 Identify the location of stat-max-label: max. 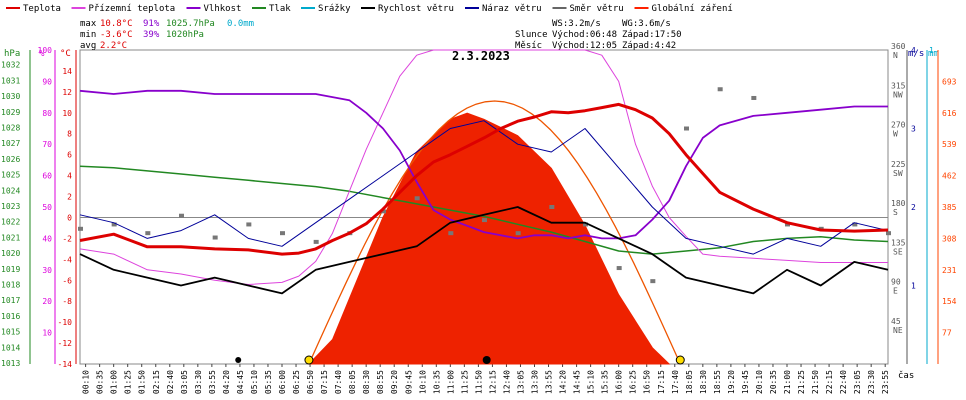
(88, 24).